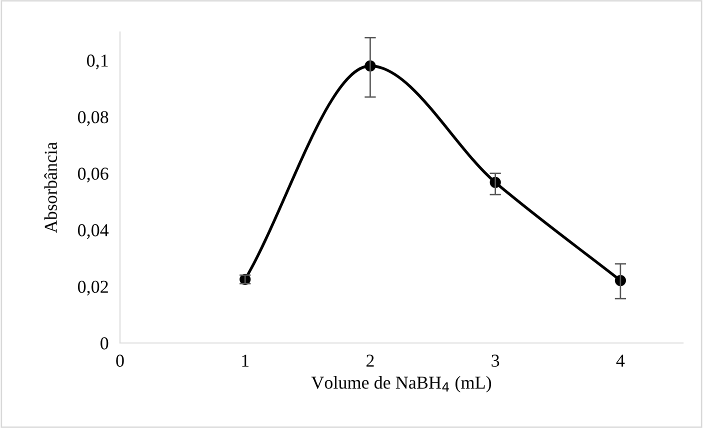 This screenshot has height=428, width=703. Describe the element at coordinates (104, 343) in the screenshot. I see `y-tick-label: 0` at that location.